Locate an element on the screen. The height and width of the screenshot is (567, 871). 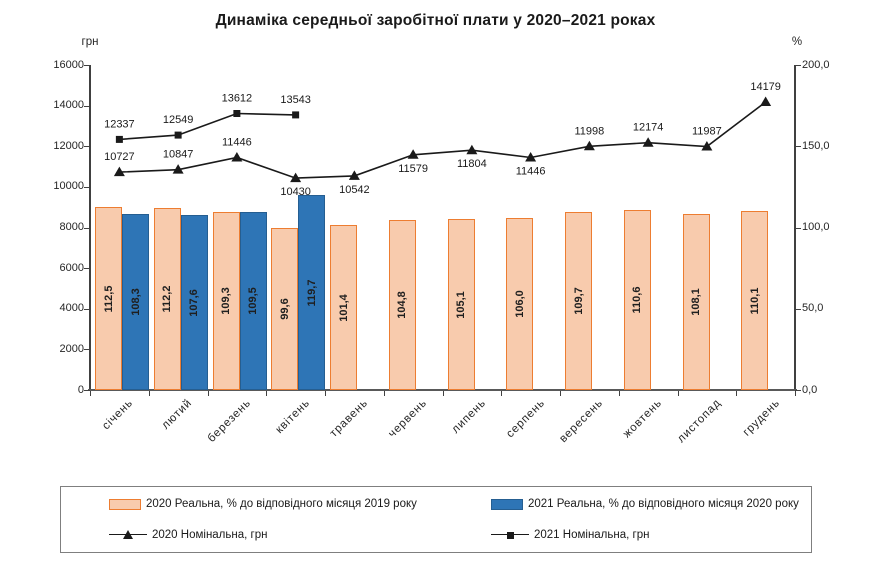
bar-value-label: 109,5 is located at coordinates (253, 301).